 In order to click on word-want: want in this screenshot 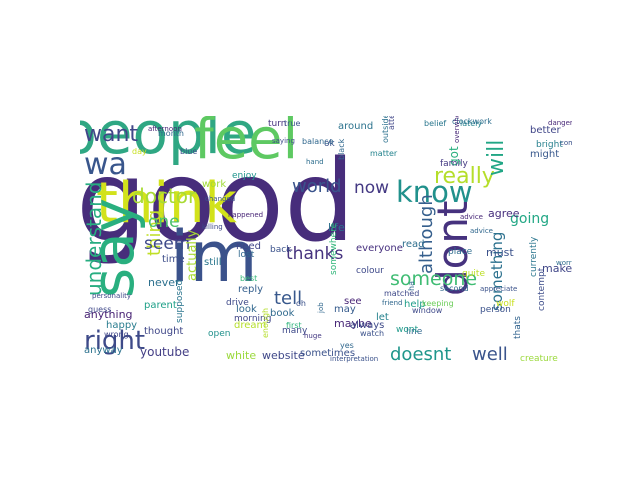, I will do `click(111, 134)`.